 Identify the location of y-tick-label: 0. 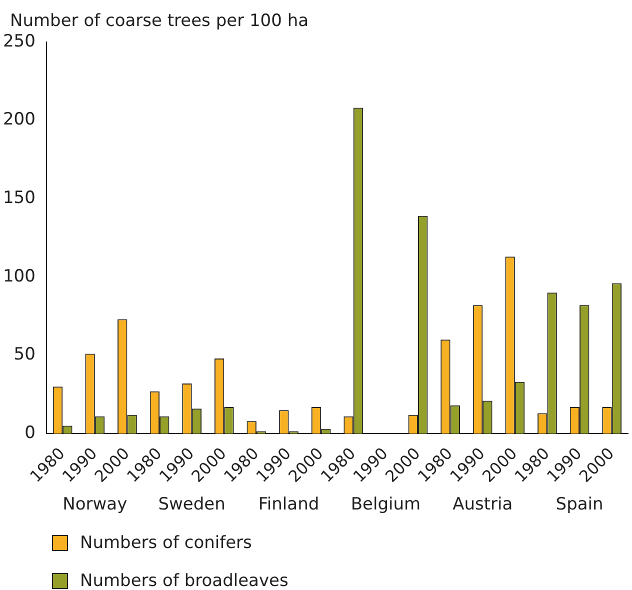
(30, 433).